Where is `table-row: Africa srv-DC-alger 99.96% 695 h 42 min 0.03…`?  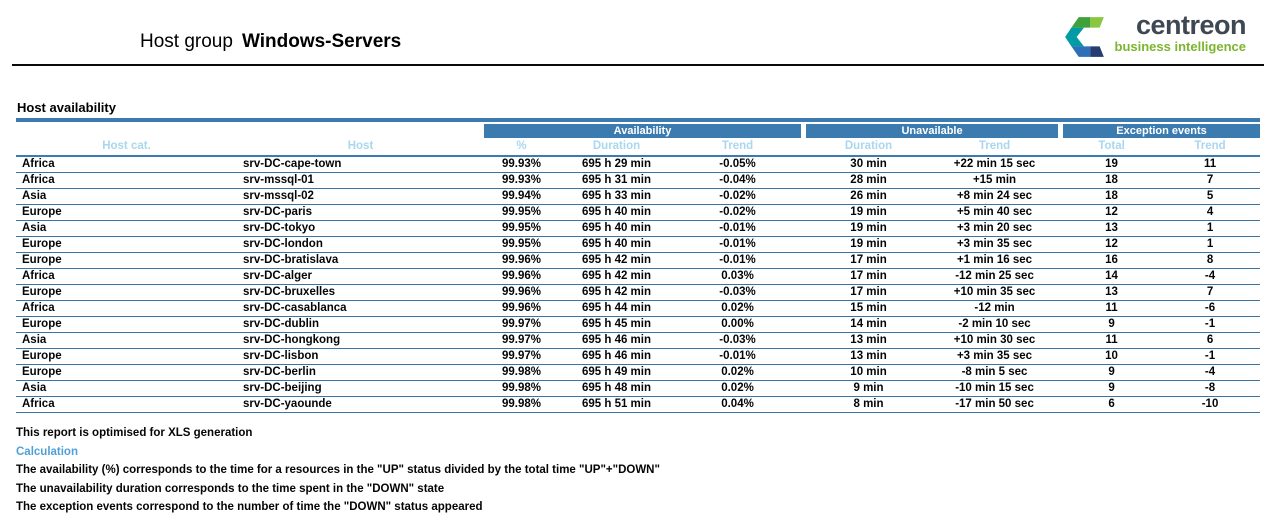 table-row: Africa srv-DC-alger 99.96% 695 h 42 min 0.03… is located at coordinates (638, 276).